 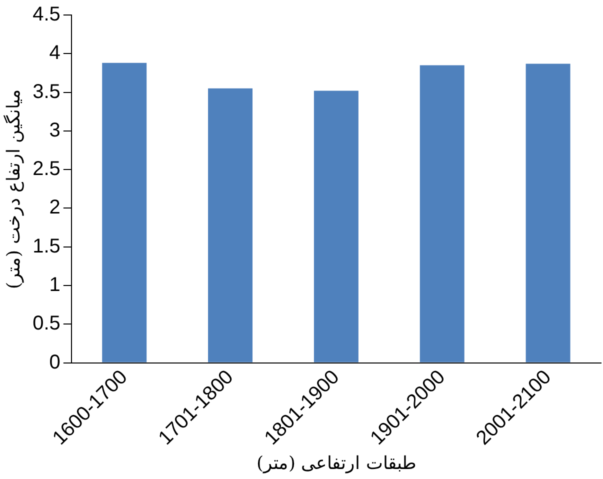 I want to click on x-axis-title: طبقات ارتفاعی (متر), so click(x=336, y=463).